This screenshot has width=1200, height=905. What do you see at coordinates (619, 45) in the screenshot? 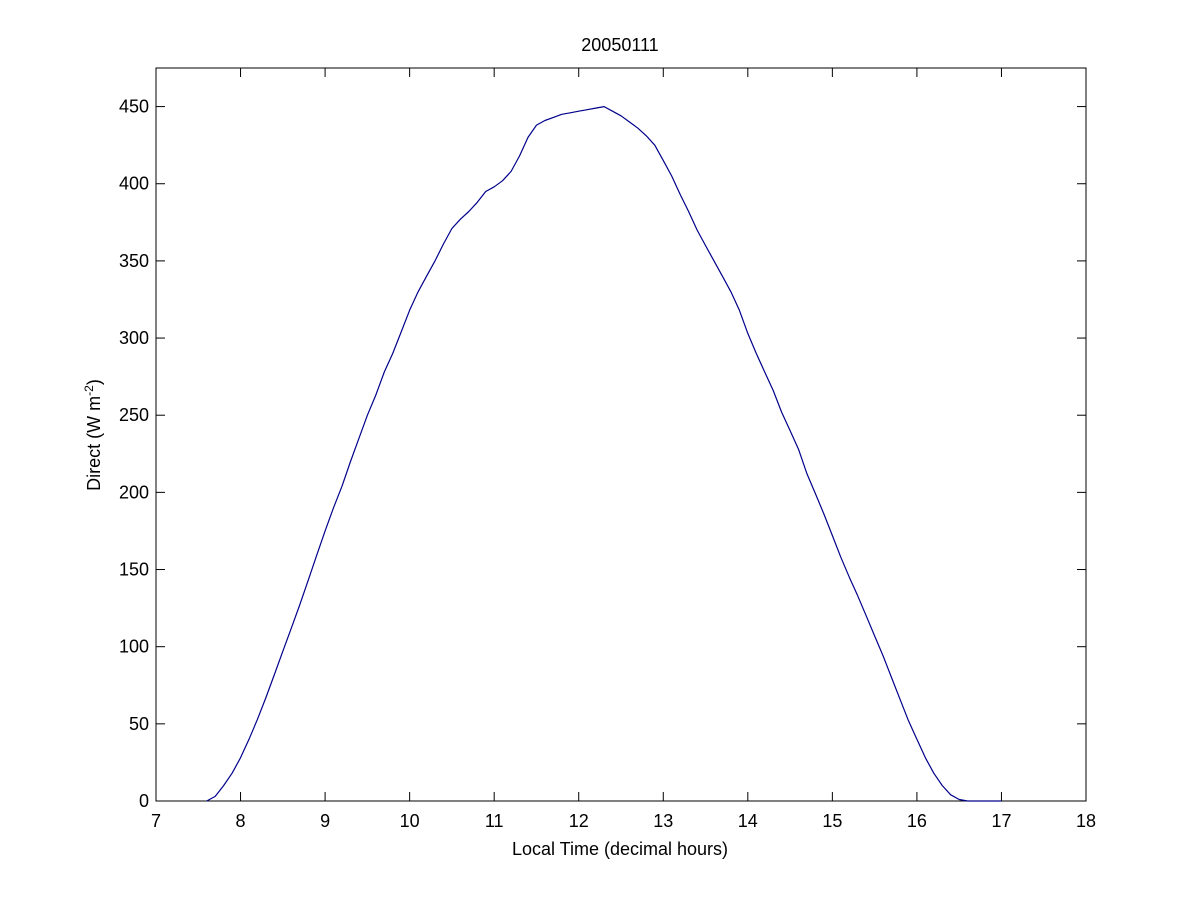
I see `chart-title: 20050111` at bounding box center [619, 45].